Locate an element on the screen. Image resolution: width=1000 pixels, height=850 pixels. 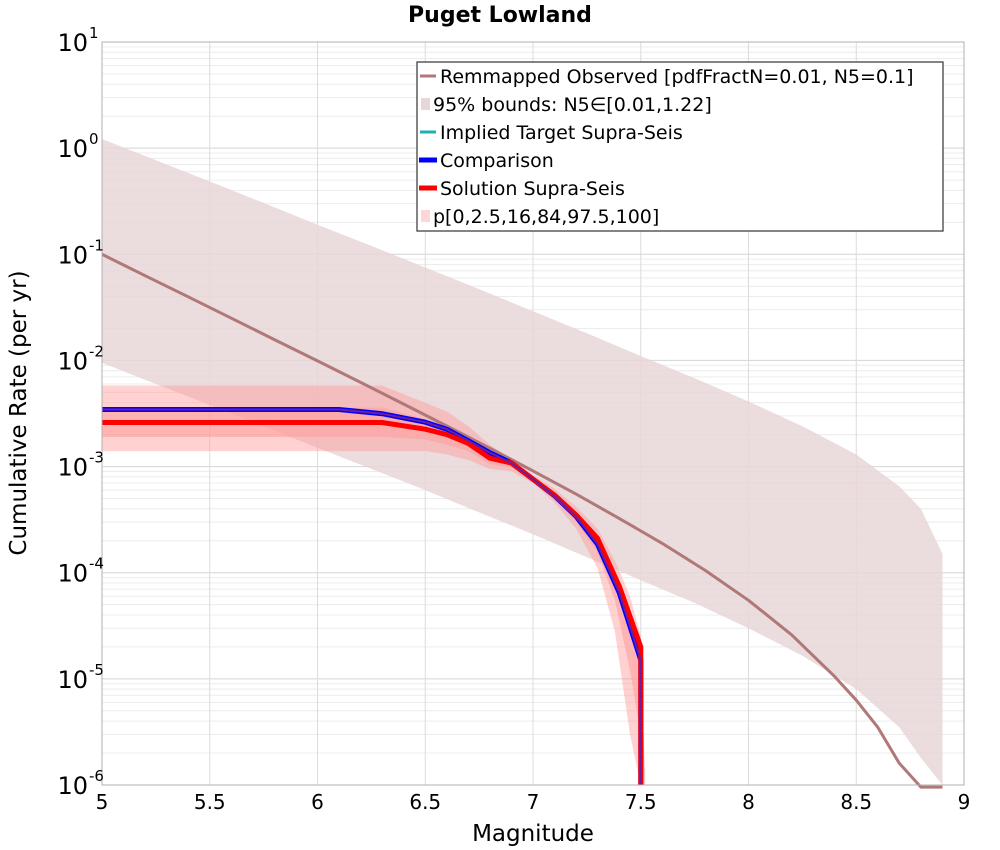
y-axis-label: Cumulative Rate (per yr) is located at coordinates (19, 412).